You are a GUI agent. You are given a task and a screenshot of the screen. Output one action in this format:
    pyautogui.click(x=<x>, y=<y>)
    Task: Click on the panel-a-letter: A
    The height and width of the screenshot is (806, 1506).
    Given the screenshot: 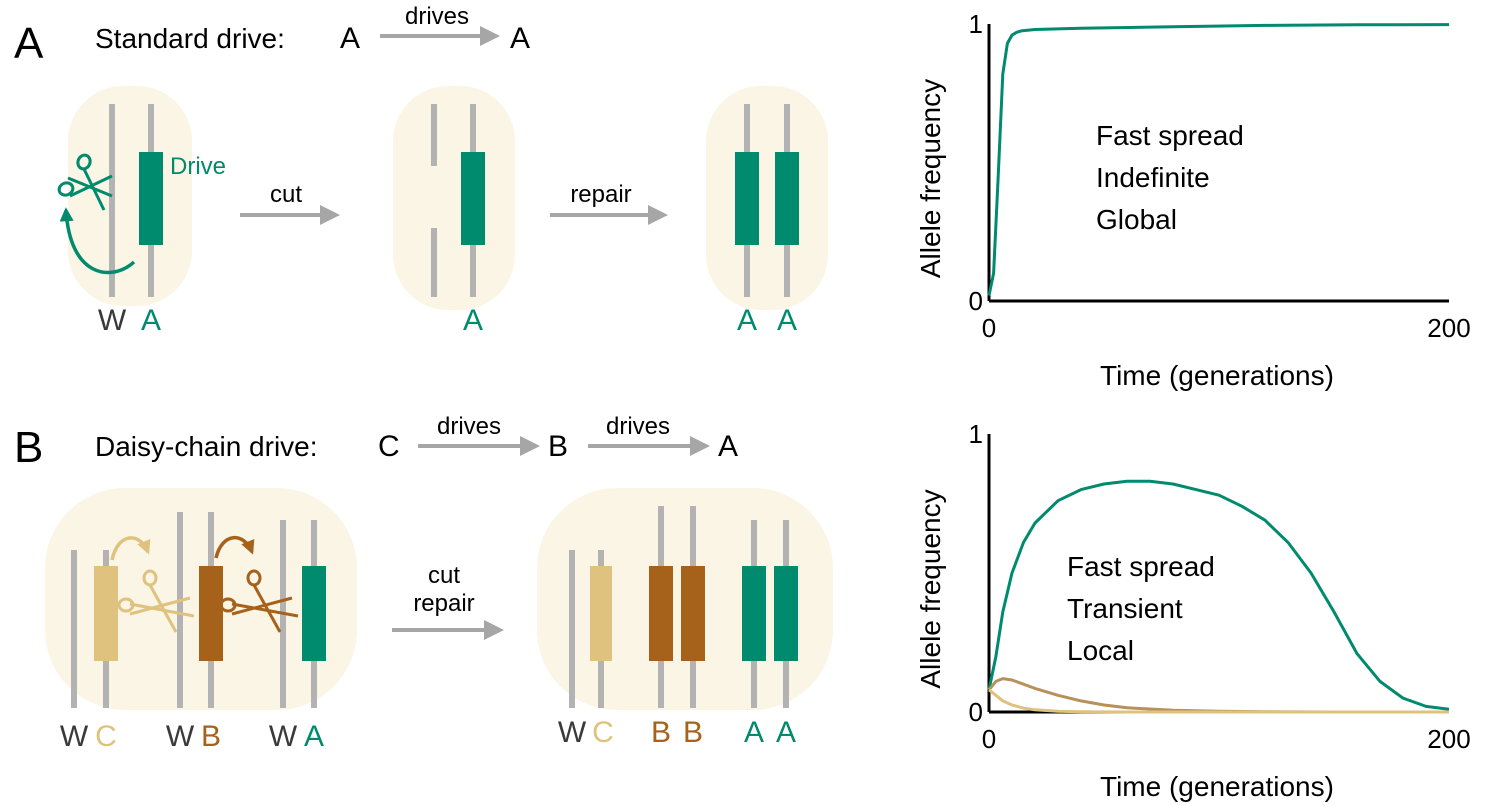 What is the action you would take?
    pyautogui.click(x=29, y=43)
    